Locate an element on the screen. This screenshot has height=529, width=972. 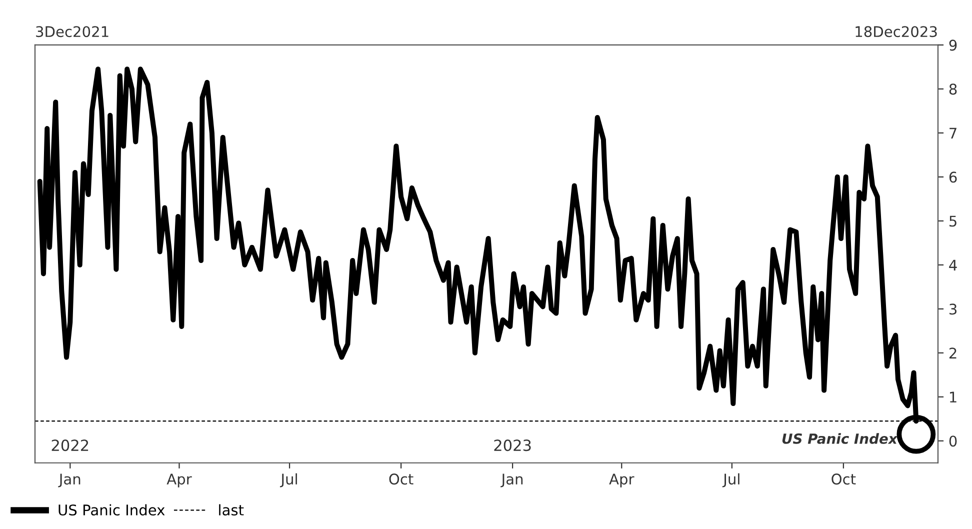
y-tick-label: 2 is located at coordinates (952, 353).